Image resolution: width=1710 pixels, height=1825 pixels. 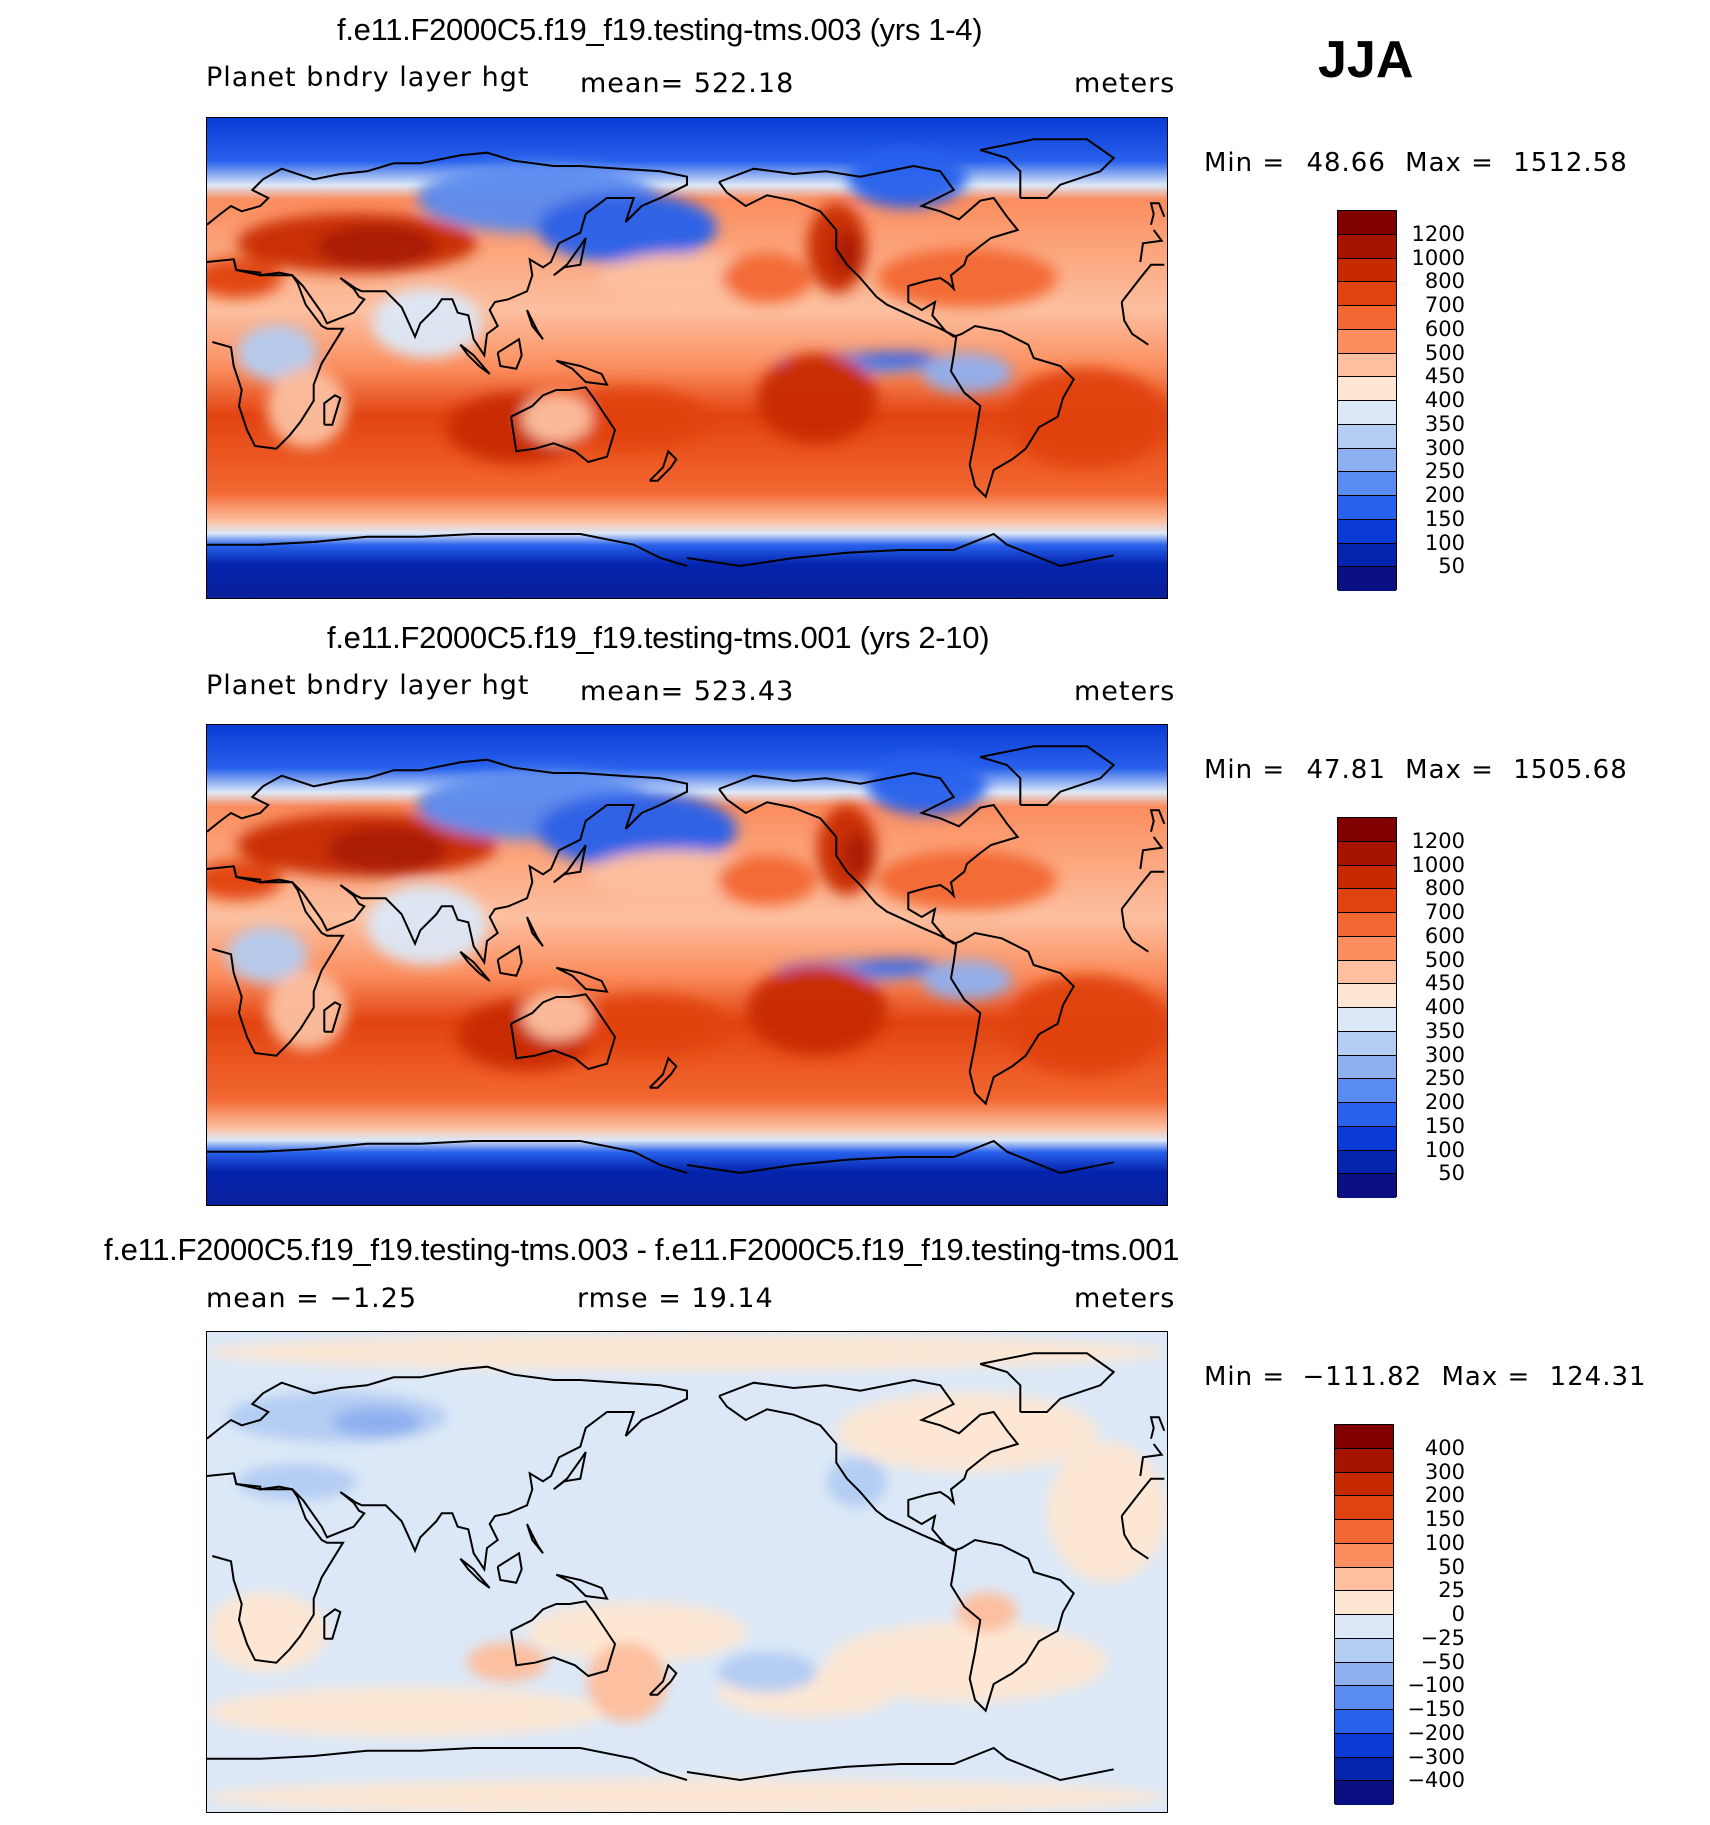 What do you see at coordinates (1444, 352) in the screenshot?
I see `colorbar-tick-label: 500` at bounding box center [1444, 352].